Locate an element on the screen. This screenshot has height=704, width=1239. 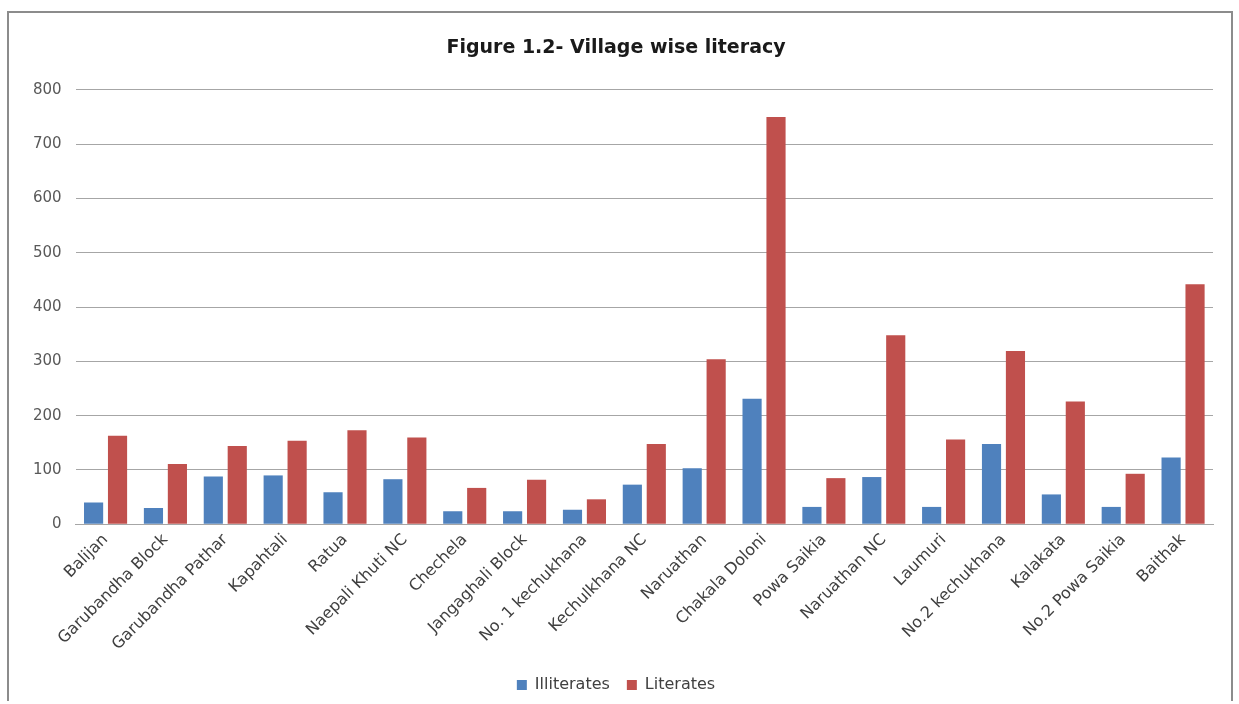
y-tick-label: 200 is located at coordinates (47, 414).